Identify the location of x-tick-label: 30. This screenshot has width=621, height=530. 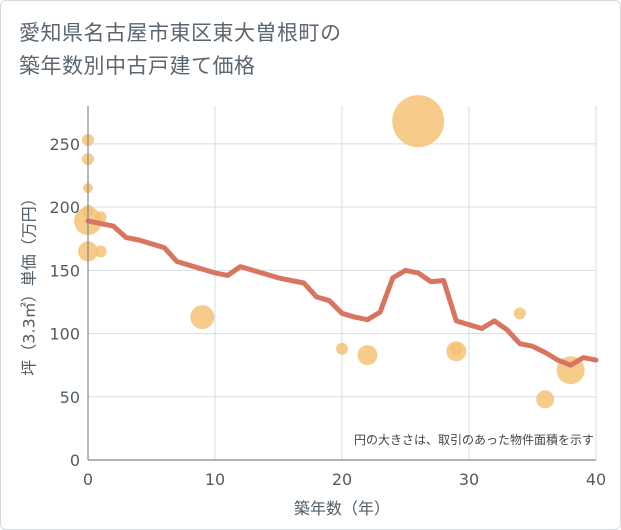
(469, 479).